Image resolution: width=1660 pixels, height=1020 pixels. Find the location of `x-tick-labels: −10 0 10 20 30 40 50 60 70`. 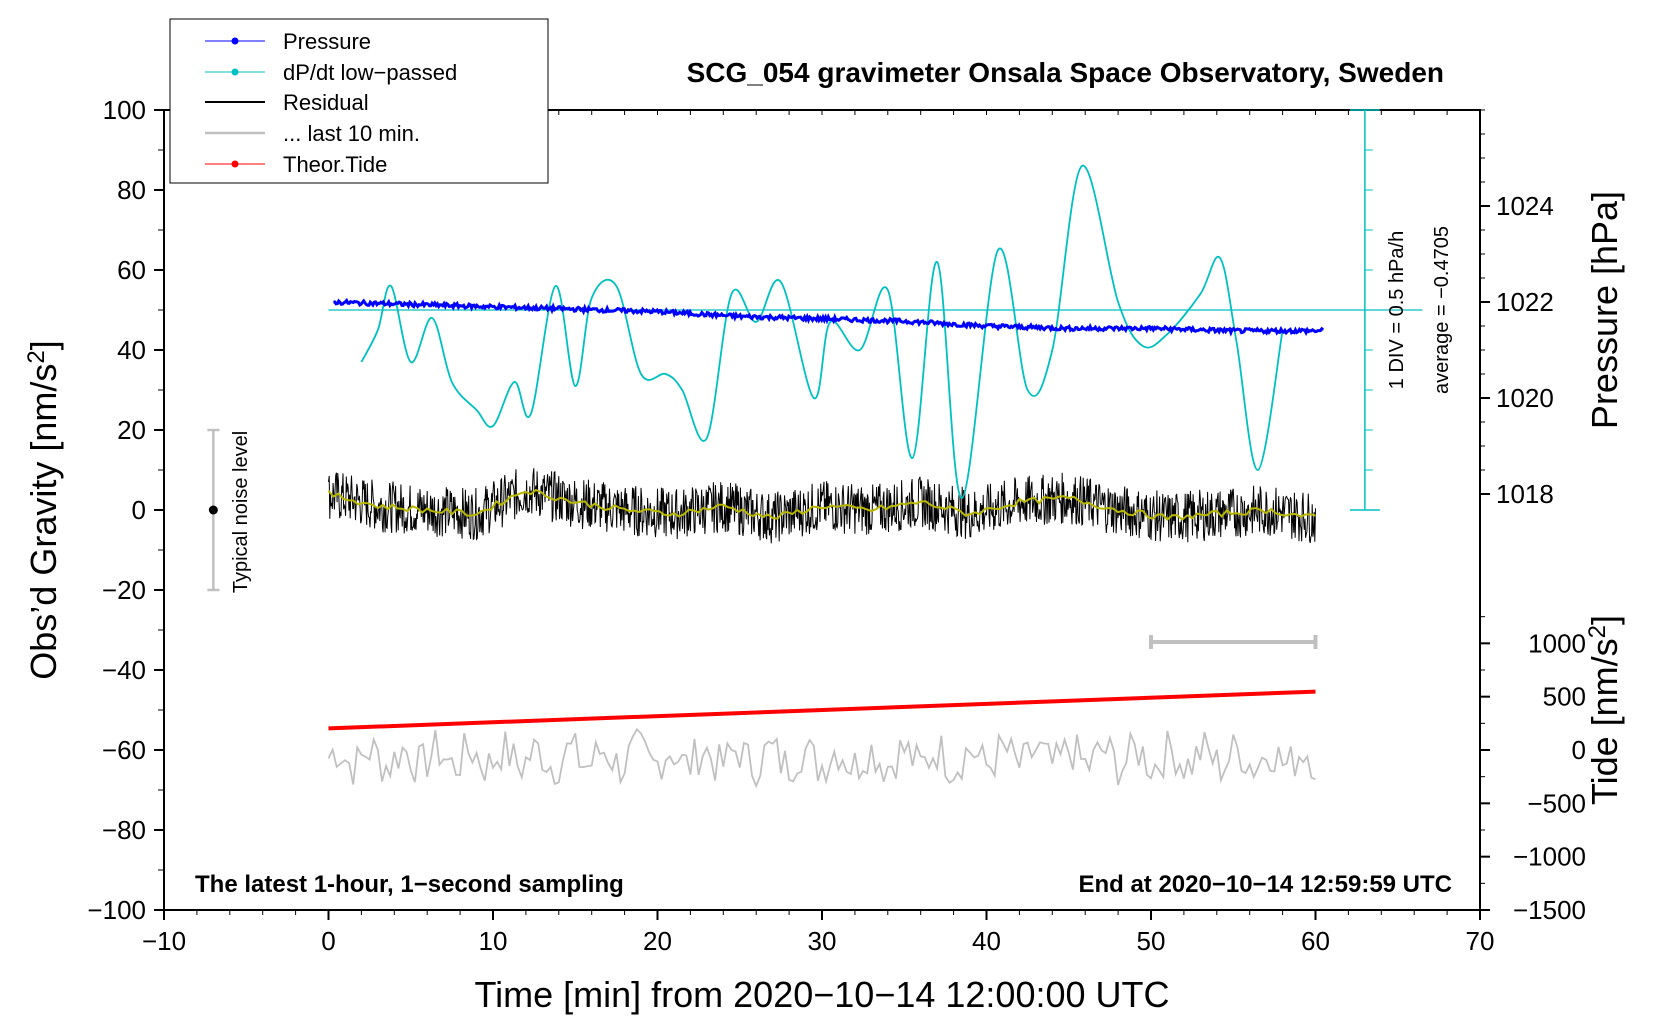

x-tick-labels: −10 0 10 20 30 40 50 60 70 is located at coordinates (818, 941).